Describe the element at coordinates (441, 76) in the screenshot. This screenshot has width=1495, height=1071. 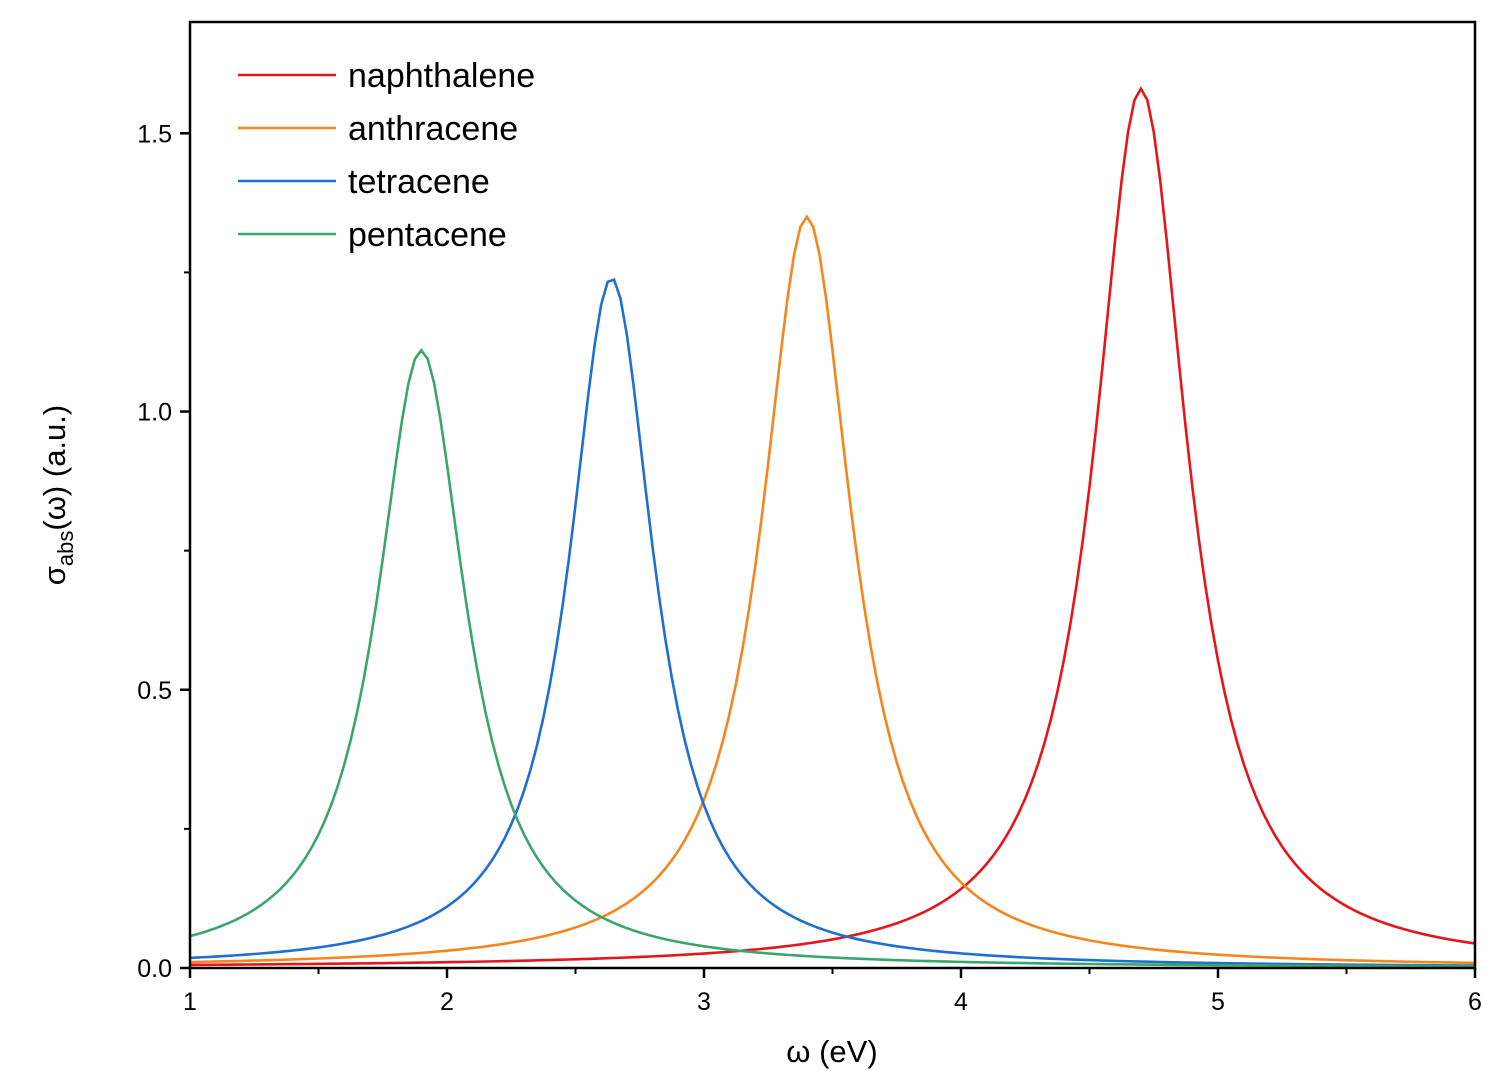
I see `legend-label-naphthalene: naphthalene` at that location.